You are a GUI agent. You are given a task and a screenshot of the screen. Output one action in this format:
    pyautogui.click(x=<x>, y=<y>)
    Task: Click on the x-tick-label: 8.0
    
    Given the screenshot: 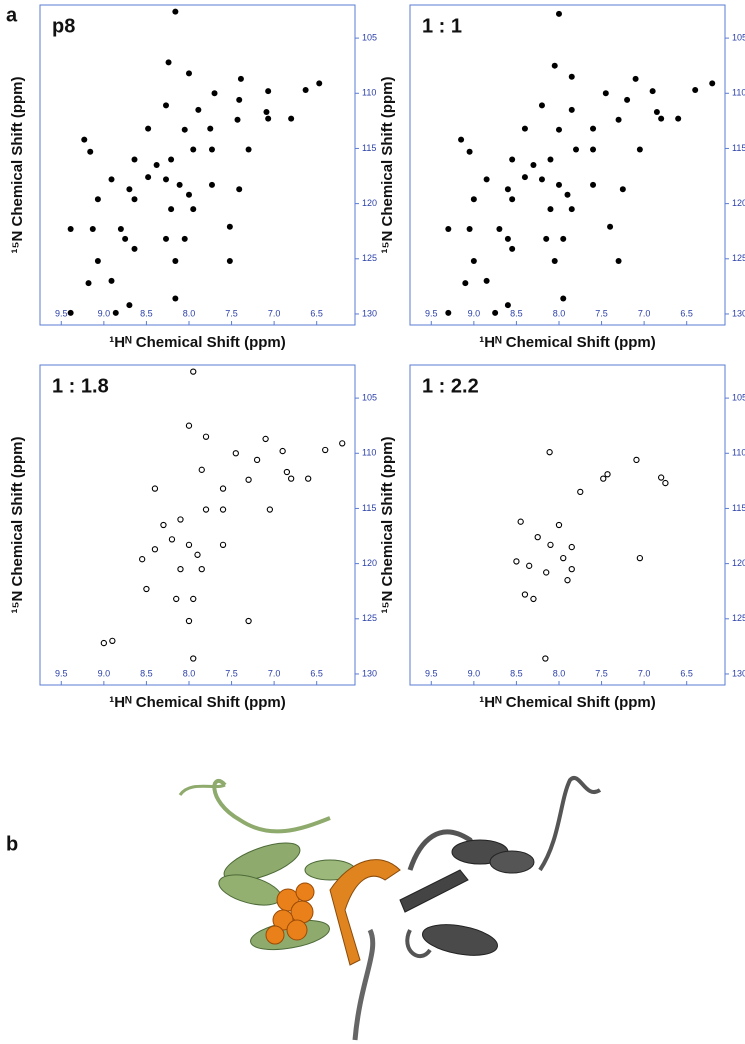 What is the action you would take?
    pyautogui.click(x=189, y=313)
    